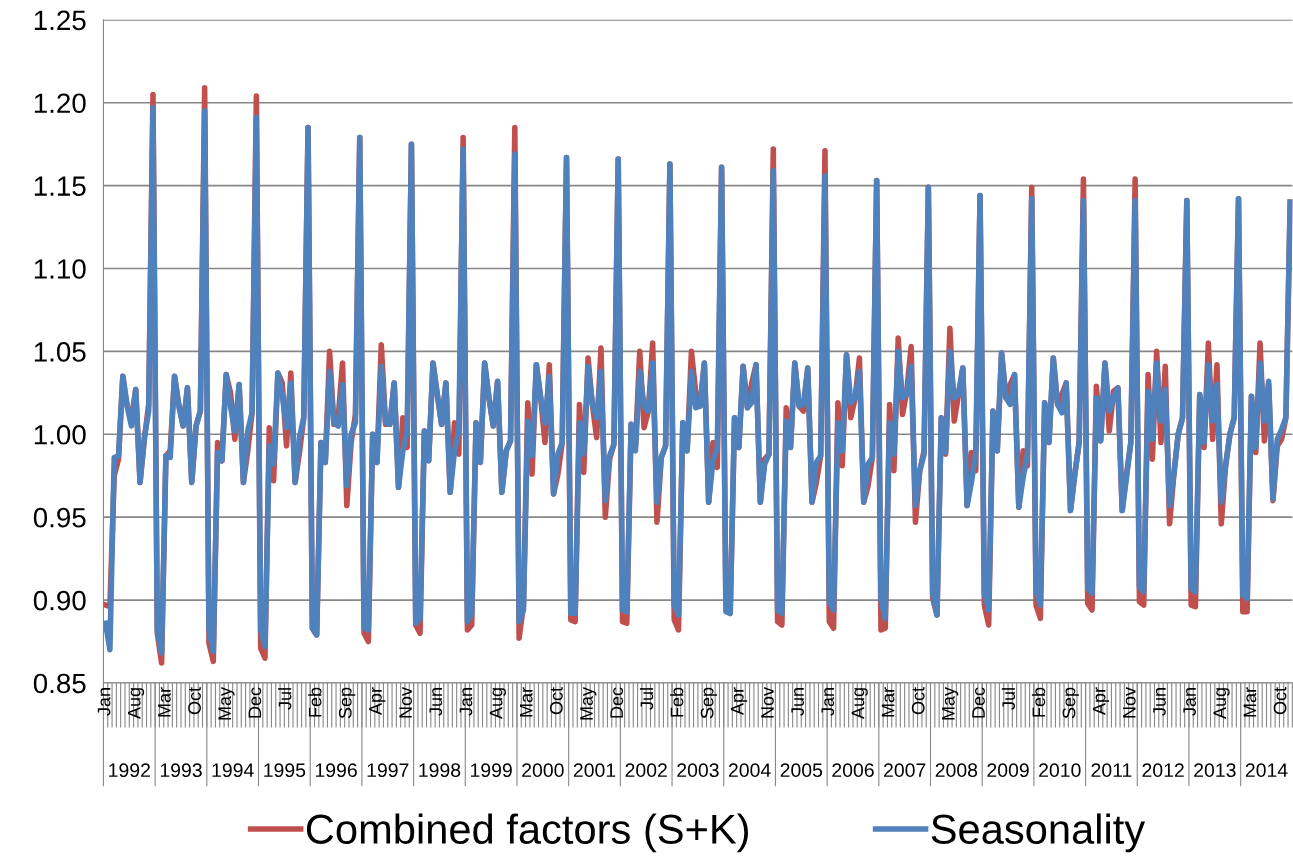 This screenshot has height=862, width=1293. What do you see at coordinates (594, 770) in the screenshot?
I see `text: 2001` at bounding box center [594, 770].